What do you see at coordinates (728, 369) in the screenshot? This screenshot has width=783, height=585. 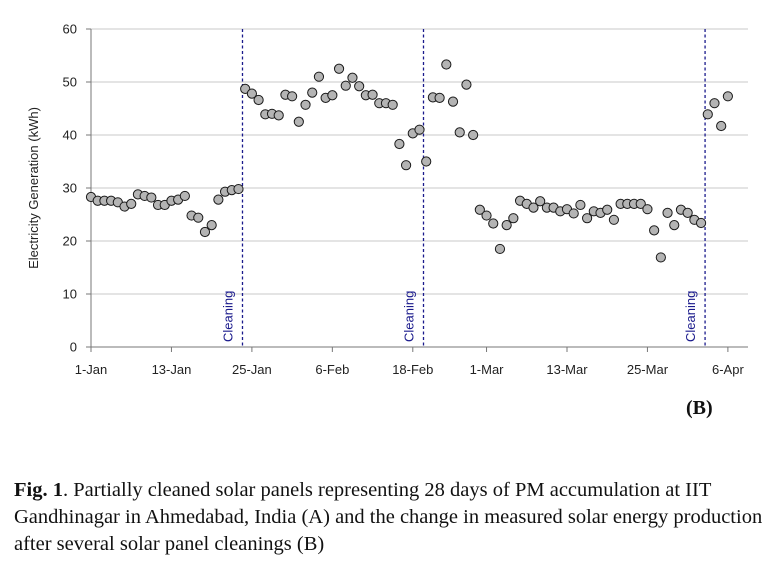 I see `x-tick-label-8: 6-Apr` at bounding box center [728, 369].